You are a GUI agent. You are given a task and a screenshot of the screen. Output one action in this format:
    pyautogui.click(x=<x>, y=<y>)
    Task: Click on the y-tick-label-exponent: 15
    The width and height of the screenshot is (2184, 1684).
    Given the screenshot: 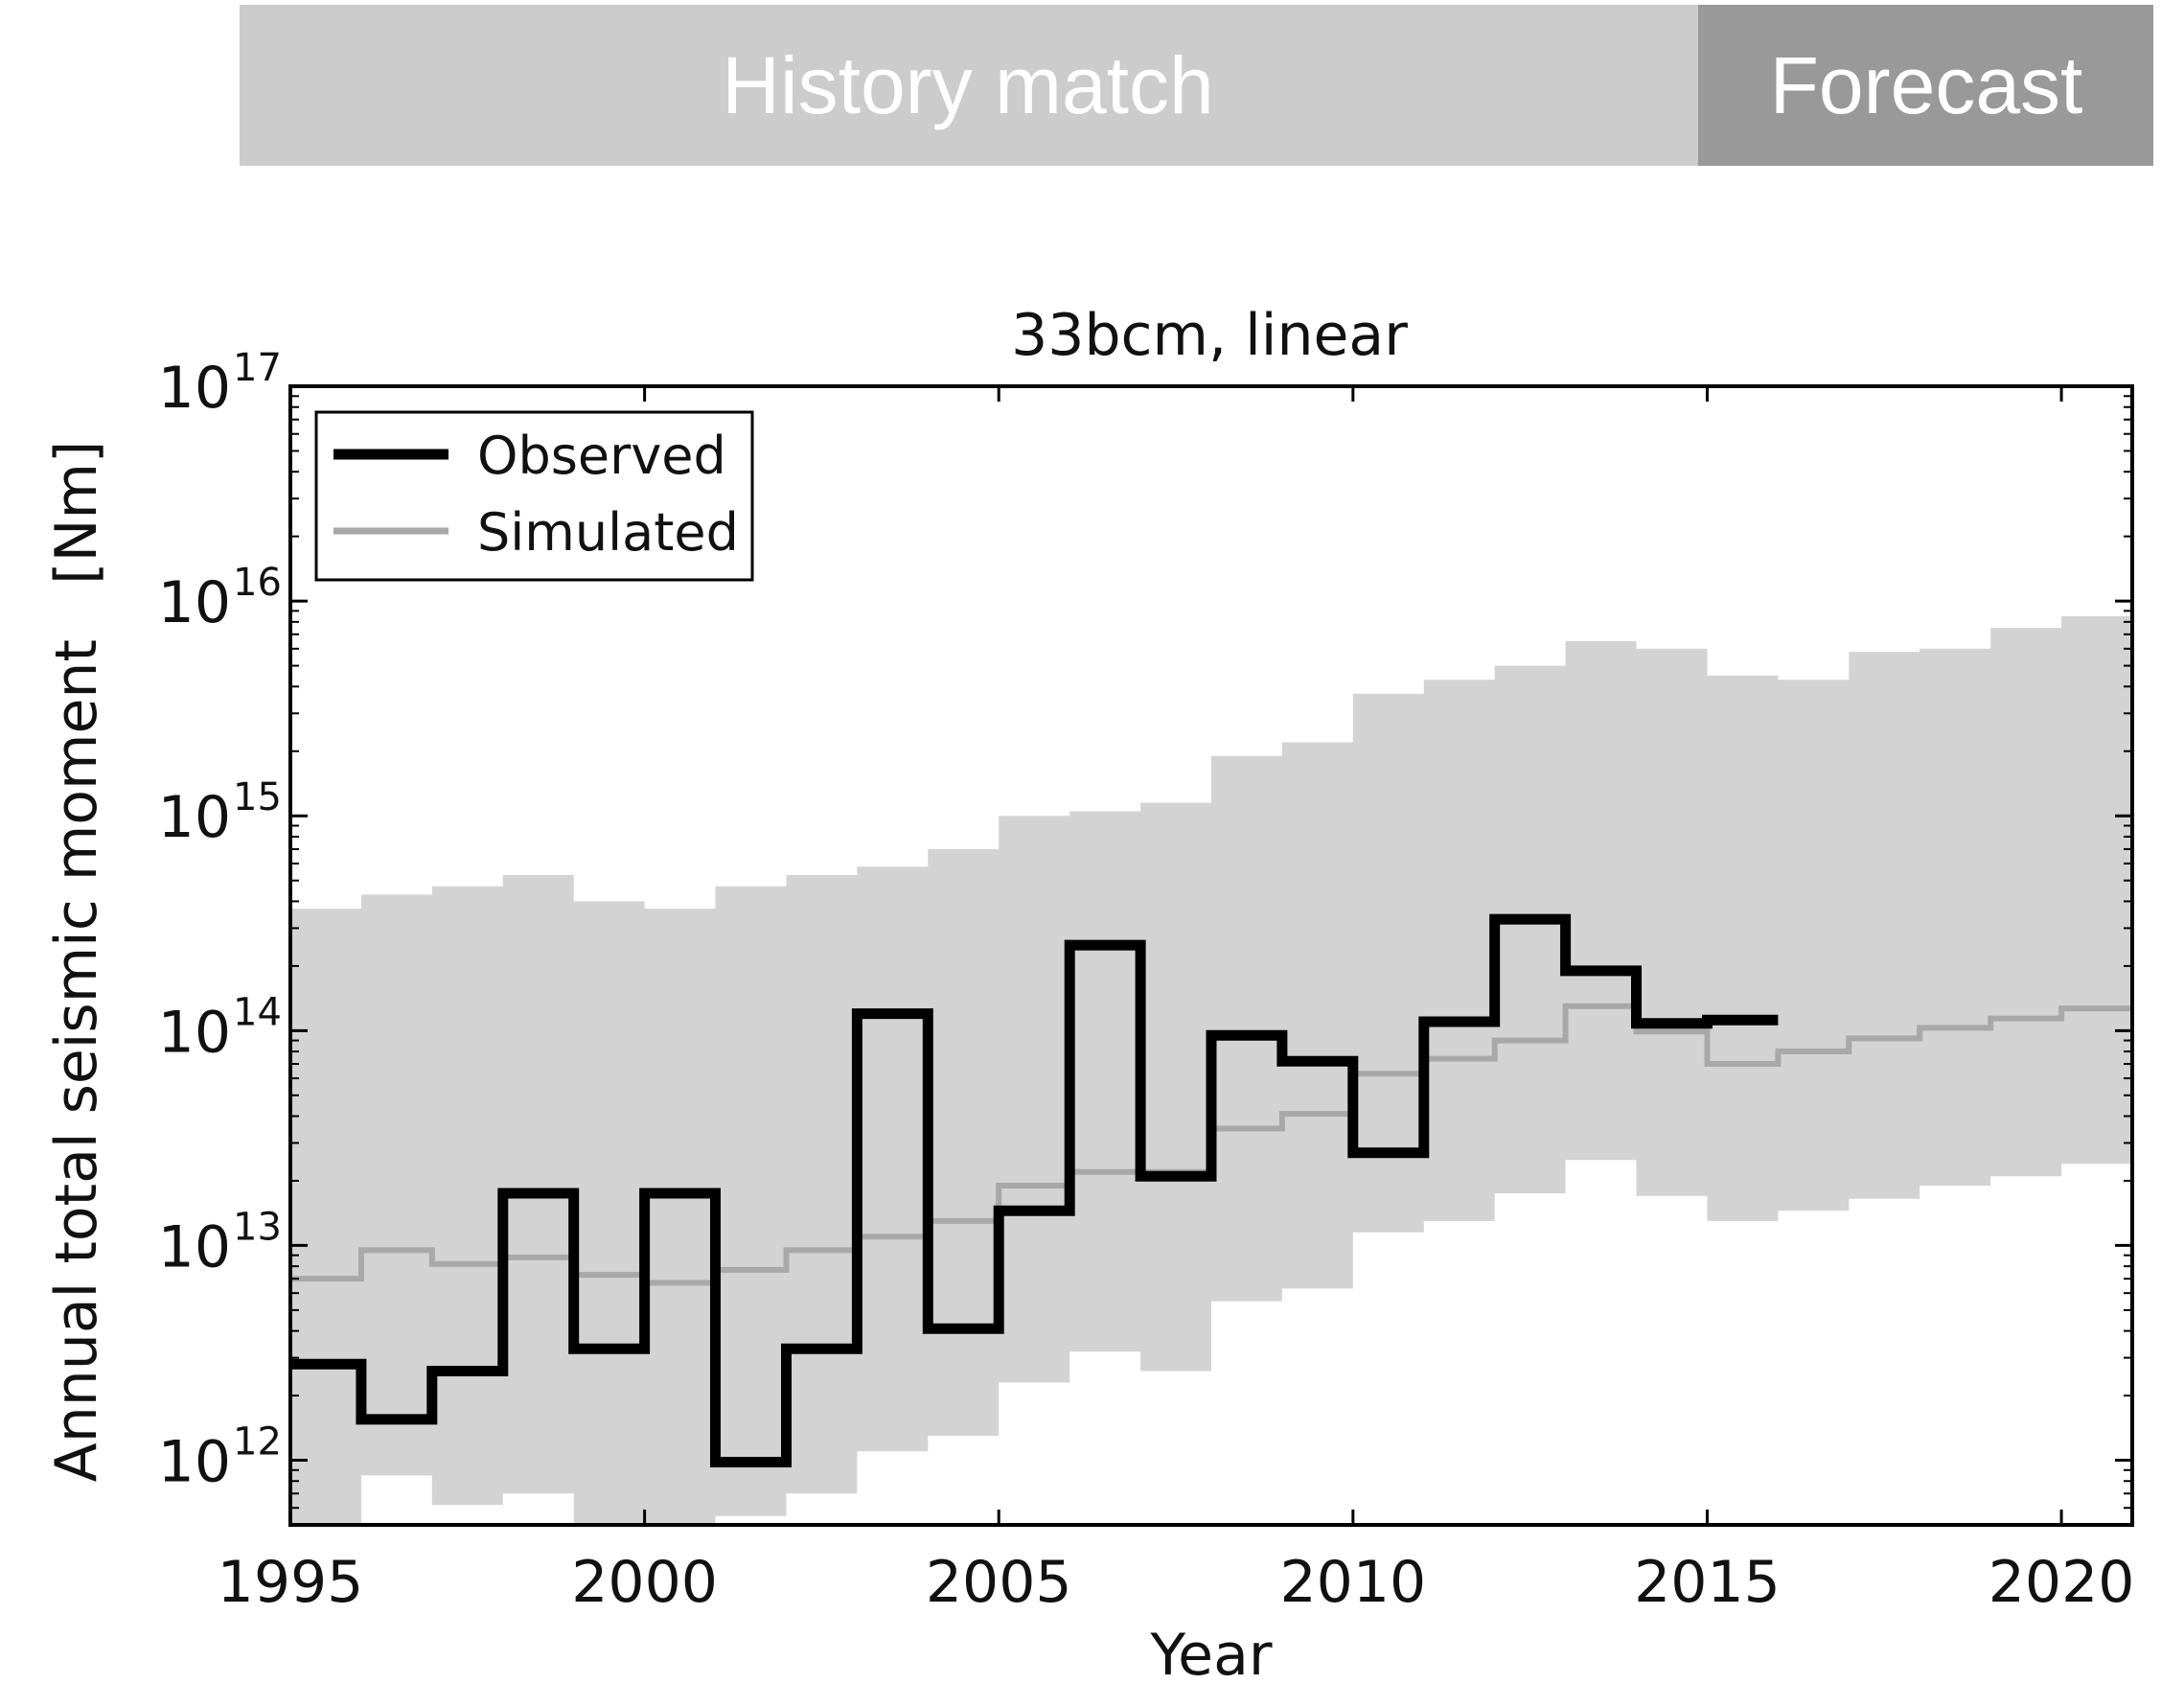 What is the action you would take?
    pyautogui.click(x=258, y=797)
    